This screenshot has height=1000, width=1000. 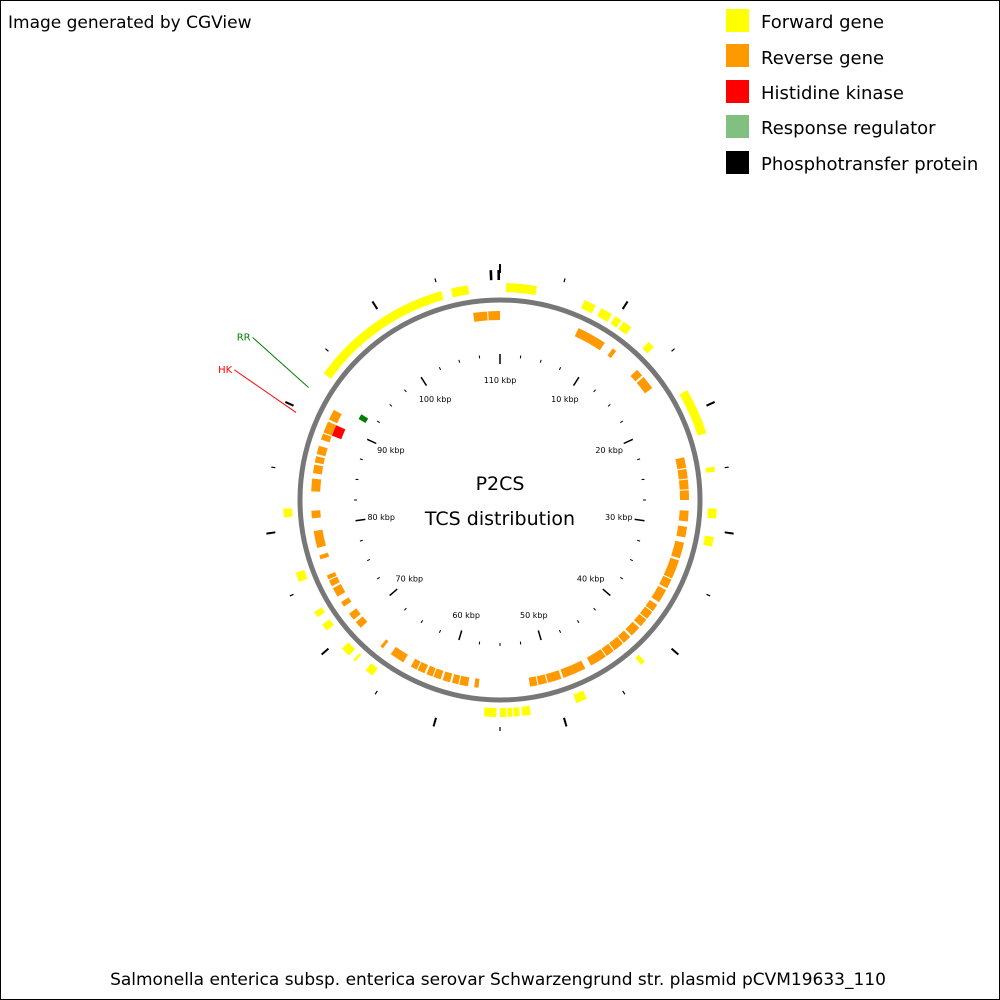 I want to click on tcs-label: RR, so click(x=244, y=337).